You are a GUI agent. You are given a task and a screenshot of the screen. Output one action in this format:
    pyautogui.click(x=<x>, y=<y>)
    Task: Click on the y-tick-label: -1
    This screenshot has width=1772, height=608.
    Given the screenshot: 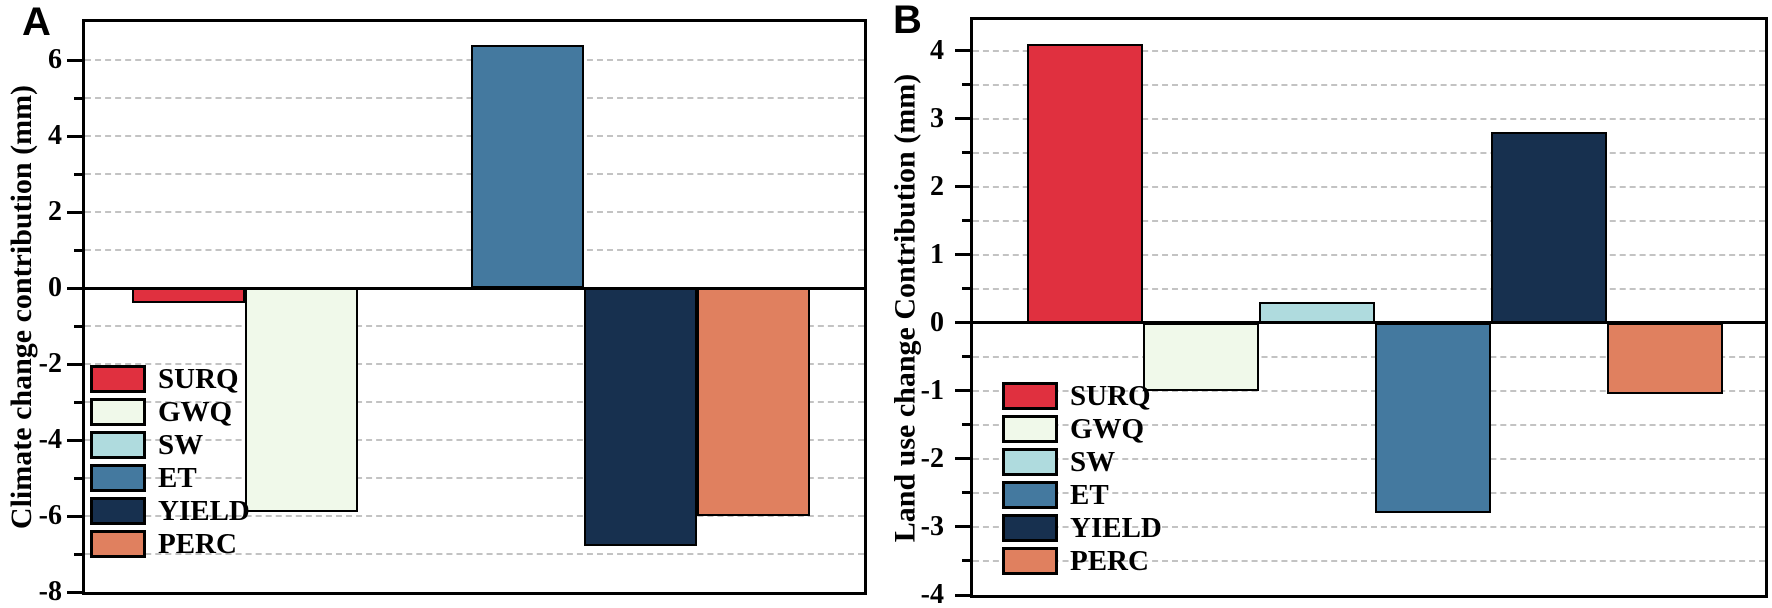 What is the action you would take?
    pyautogui.click(x=932, y=390)
    